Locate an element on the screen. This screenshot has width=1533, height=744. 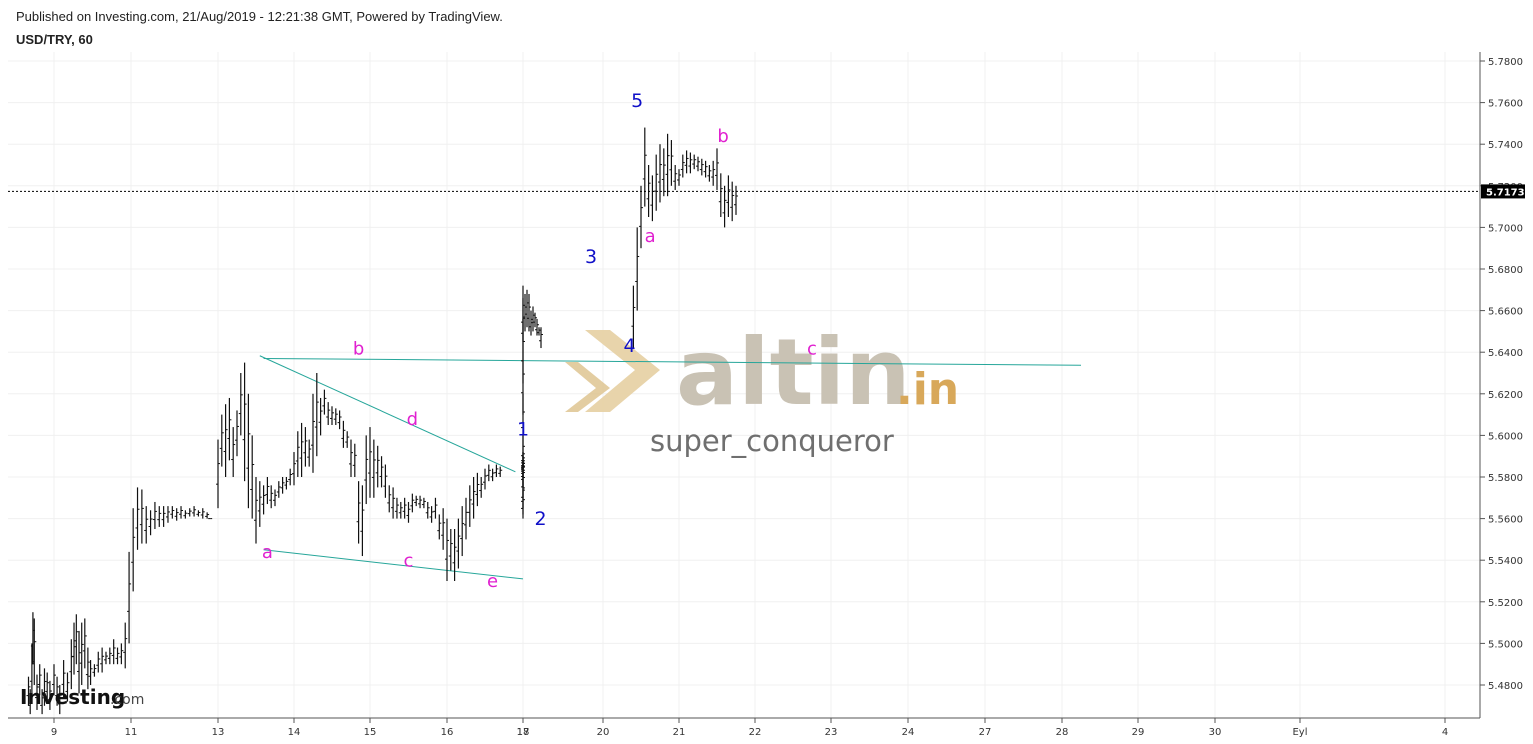
x-tick-label: 17 is located at coordinates (523, 732).